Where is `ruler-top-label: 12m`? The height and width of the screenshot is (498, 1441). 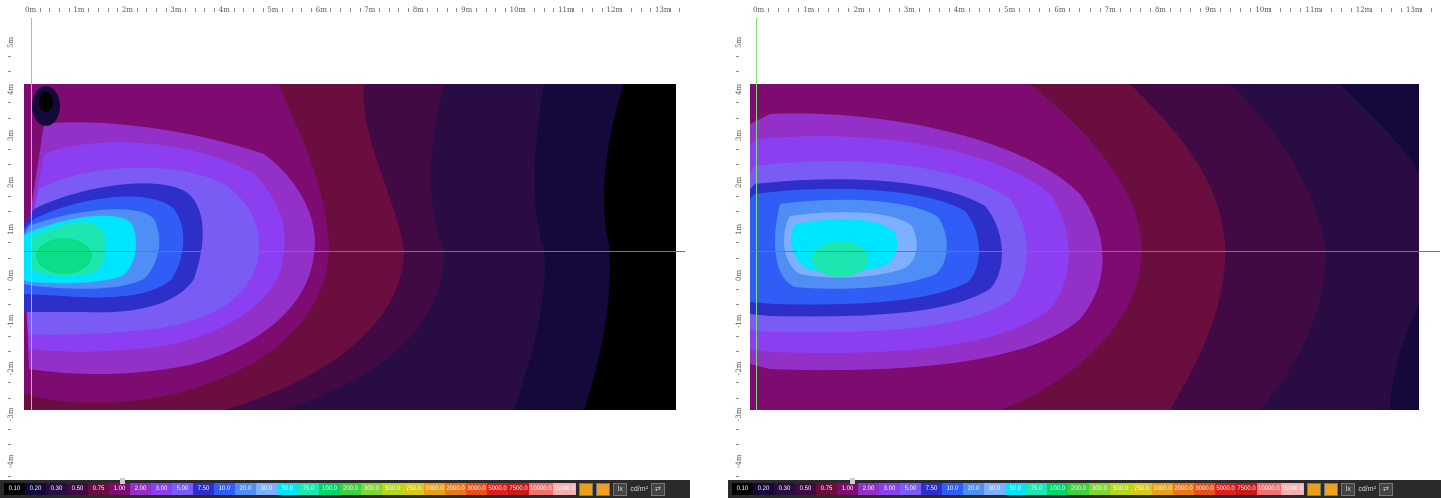
ruler-top-label: 12m is located at coordinates (1363, 10).